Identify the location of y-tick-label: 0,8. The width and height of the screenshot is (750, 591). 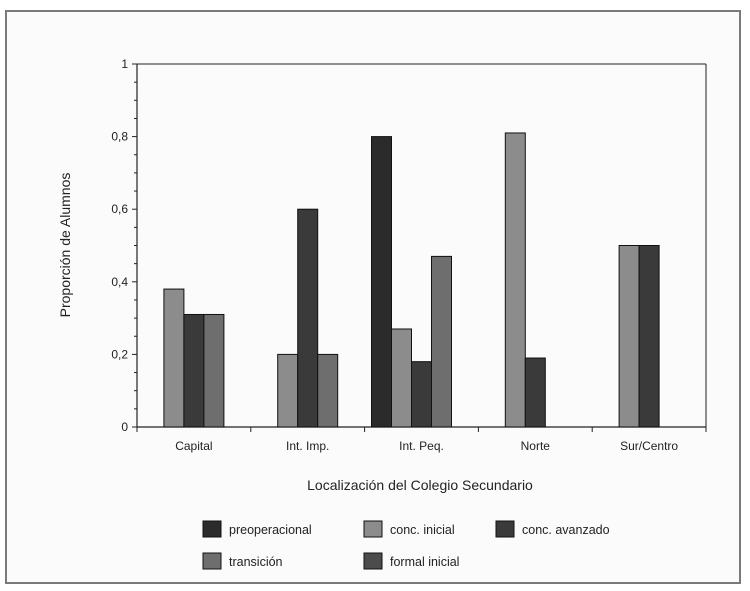
(119, 137).